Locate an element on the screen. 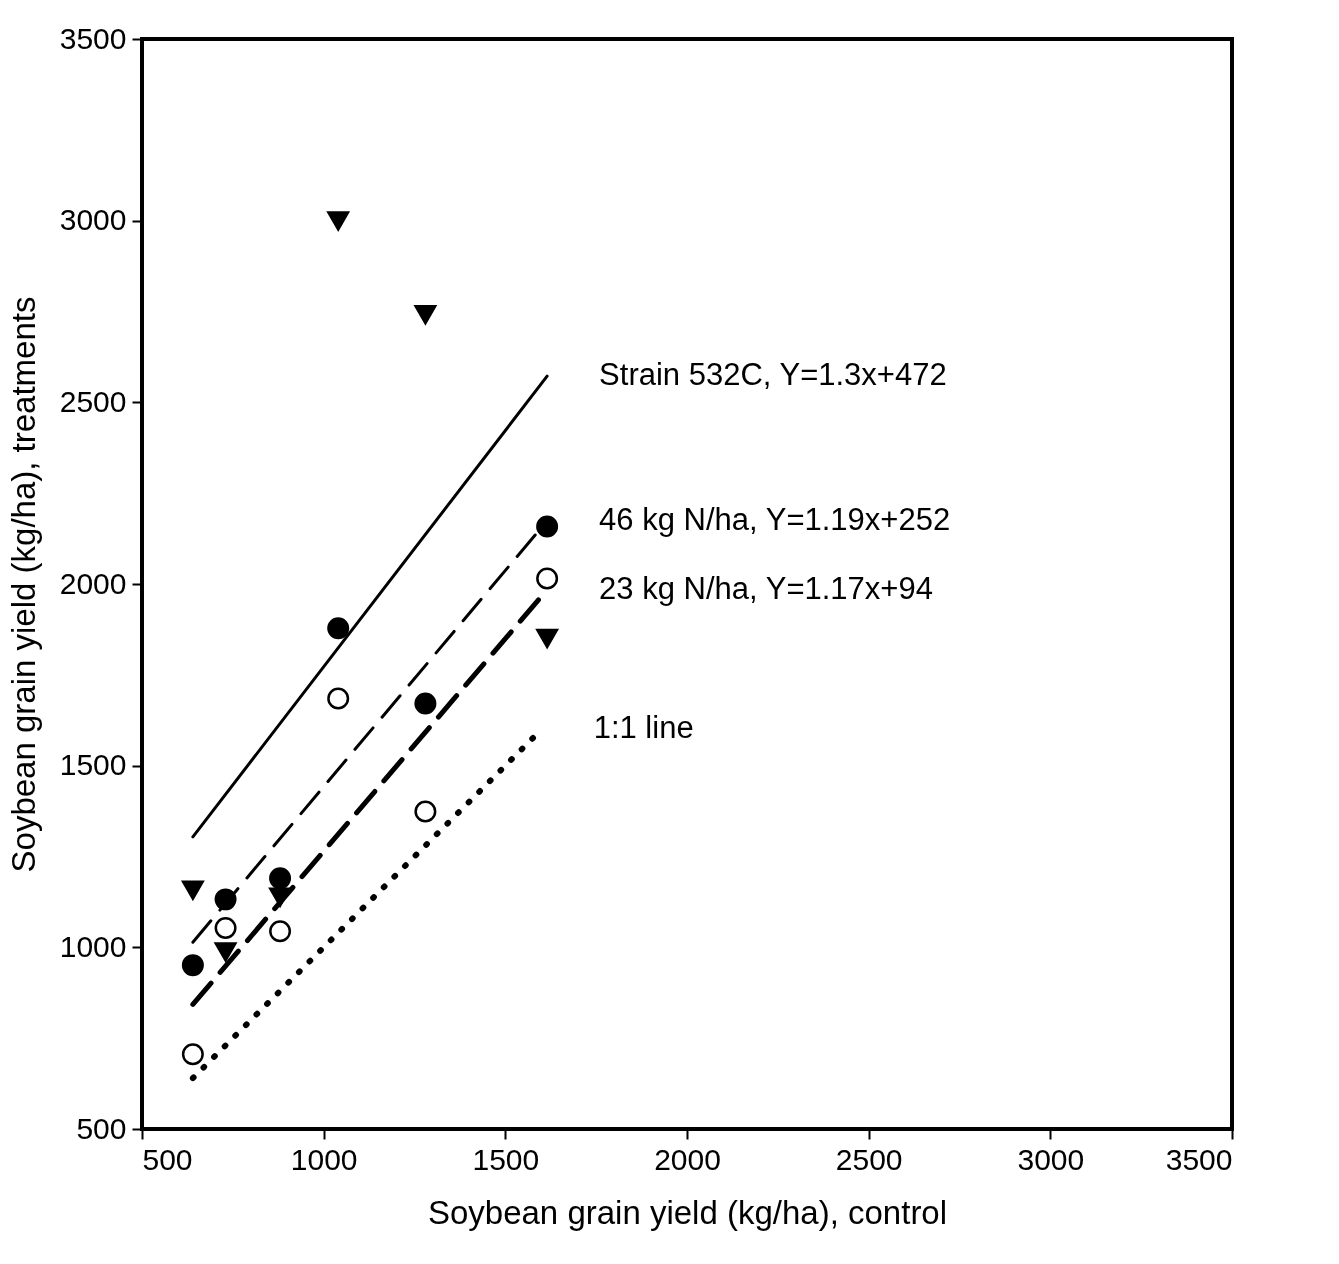 The image size is (1339, 1264). x-axis-title: Soybean grain yield (kg/ha), control is located at coordinates (687, 1212).